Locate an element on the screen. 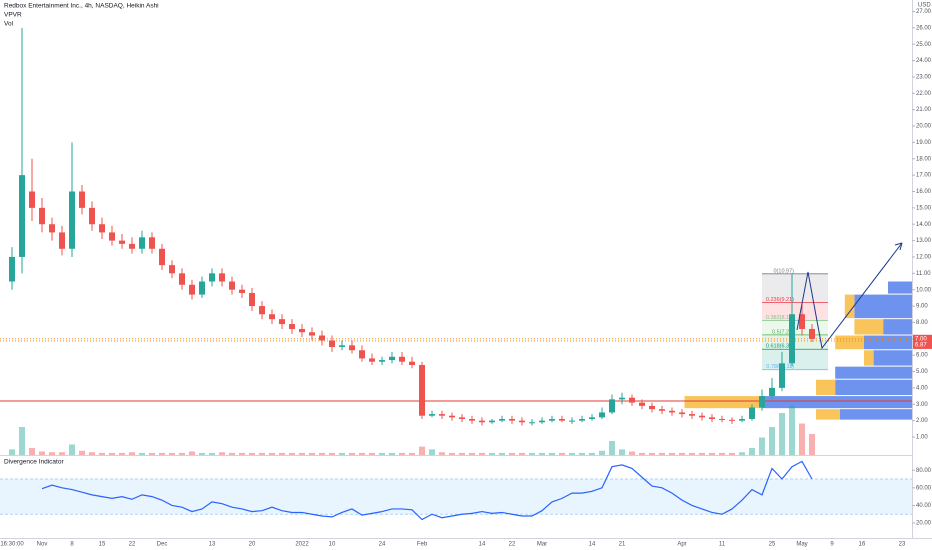  y-tick-label: 13.00 is located at coordinates (924, 241).